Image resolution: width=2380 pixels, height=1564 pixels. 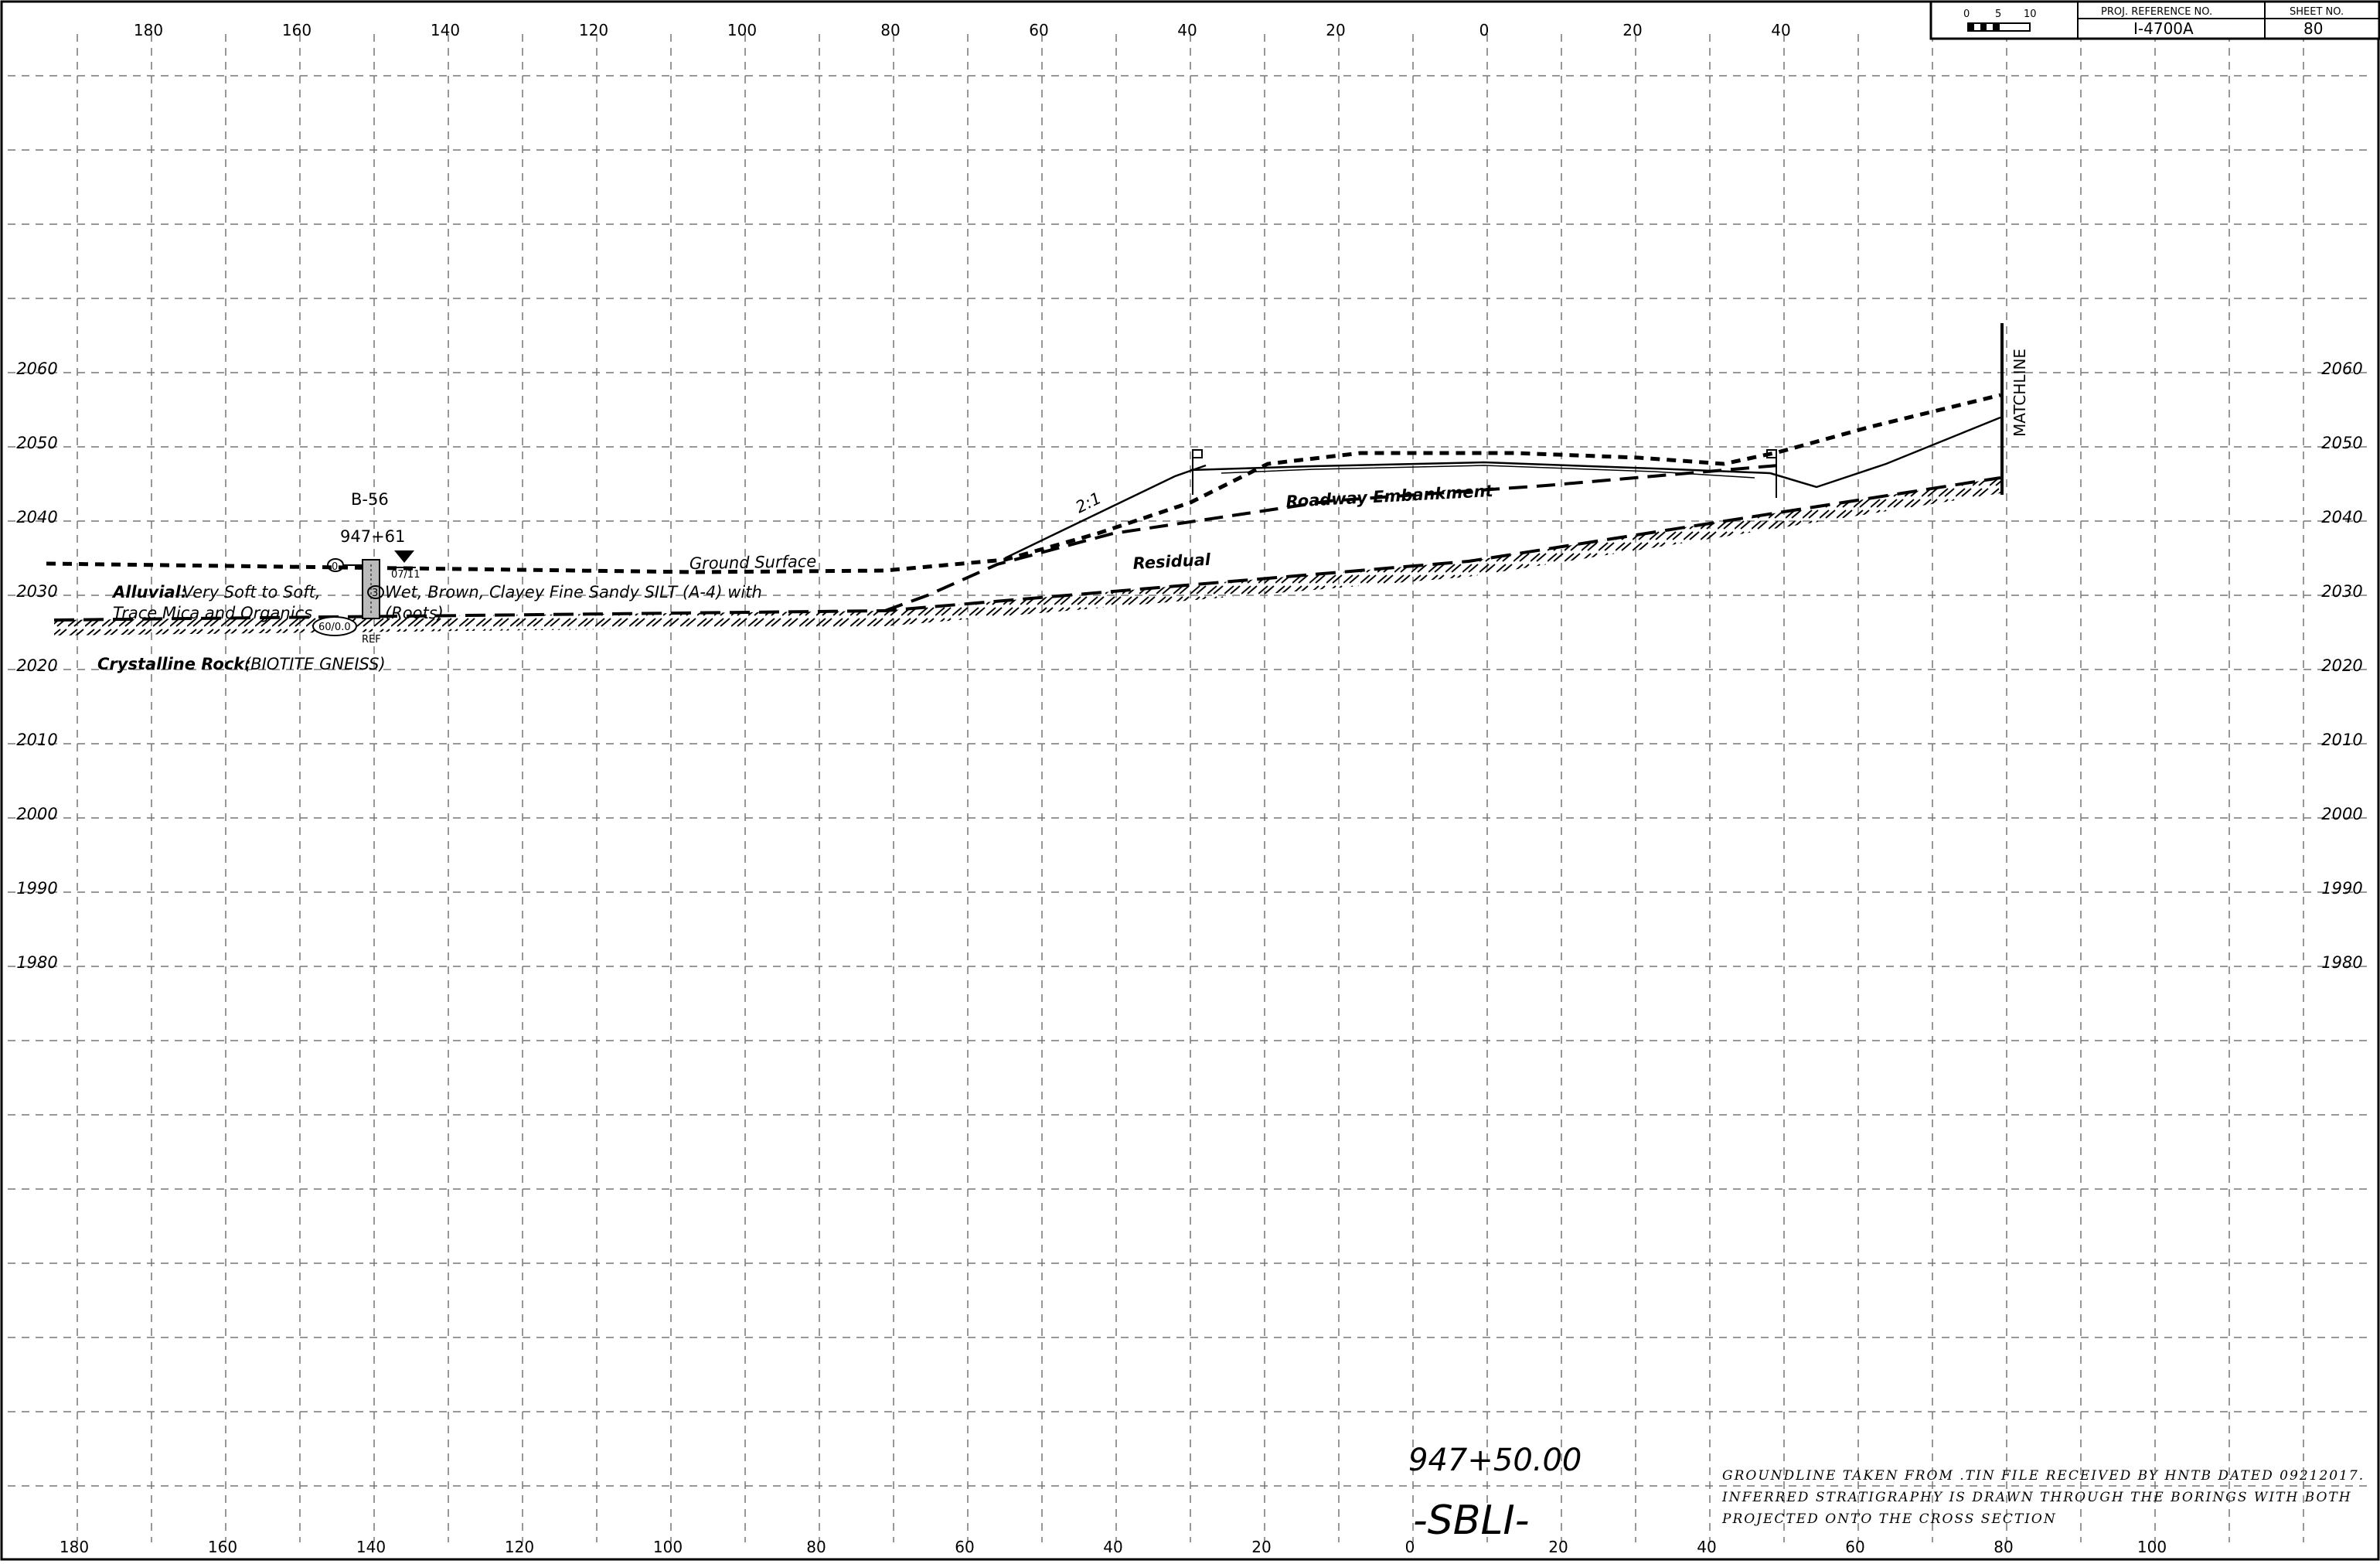 I want to click on elevation-label-right: 2000, so click(x=2341, y=814).